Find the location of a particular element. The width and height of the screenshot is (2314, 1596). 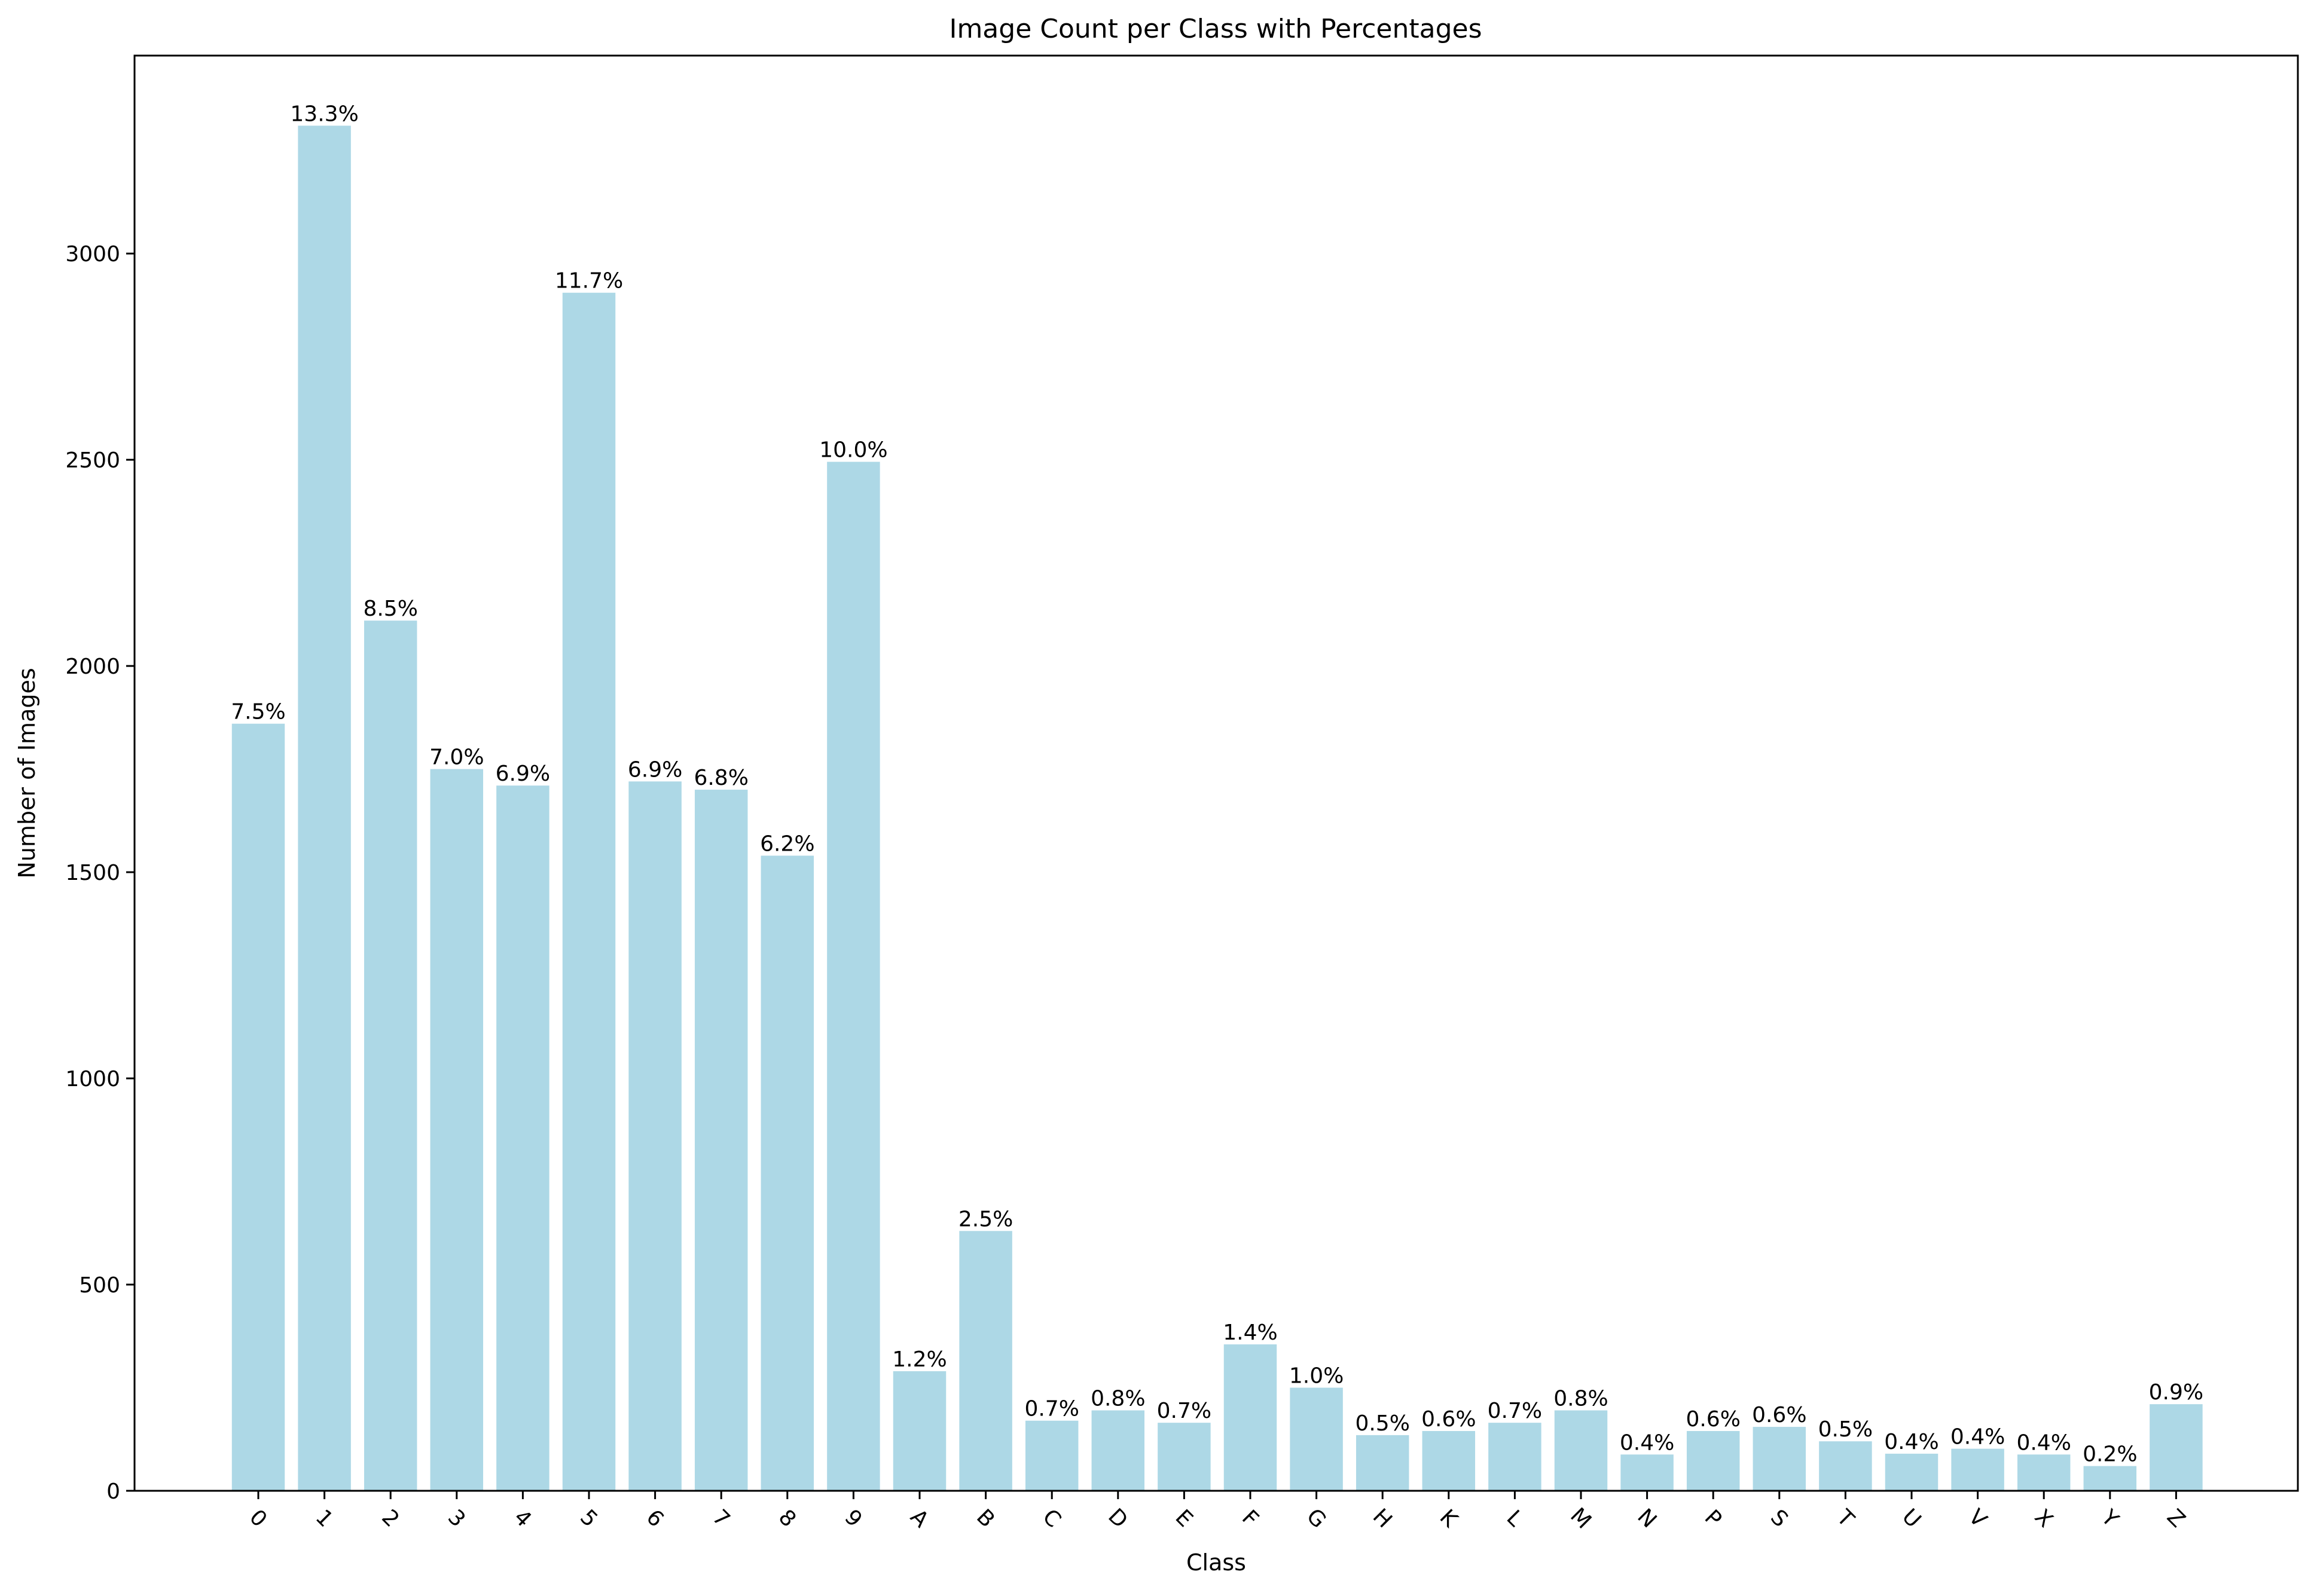

bar-label-G: 1.0% is located at coordinates (1316, 1376).